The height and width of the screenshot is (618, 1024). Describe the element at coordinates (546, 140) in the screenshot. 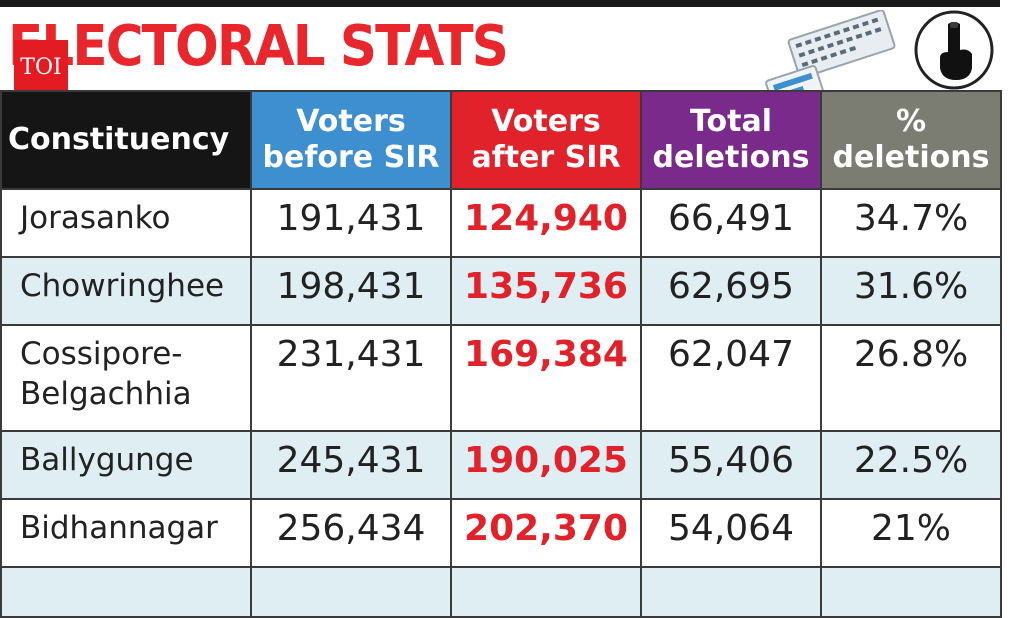

I see `header-voters-after: Voters after SIR` at that location.